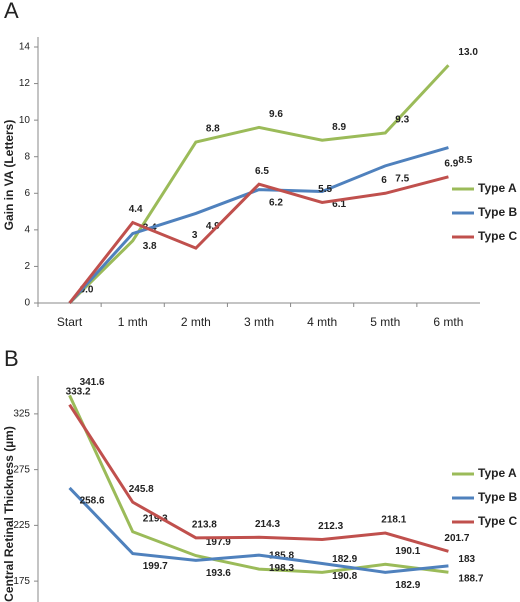  I want to click on series-line, so click(258, 530).